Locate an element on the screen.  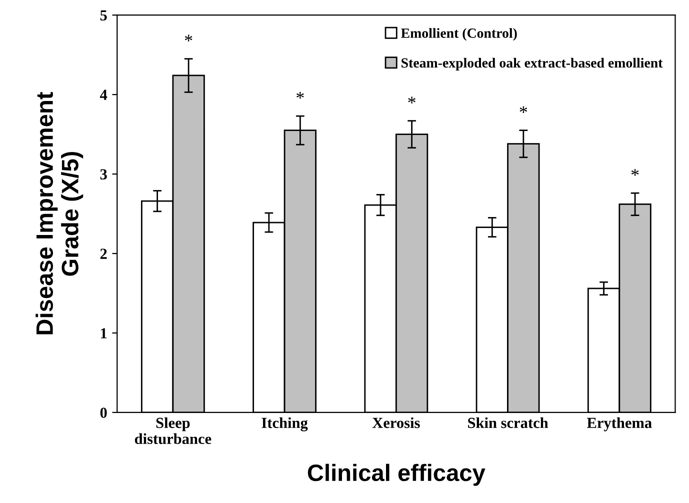
y-tick-label: 1 is located at coordinates (103, 333).